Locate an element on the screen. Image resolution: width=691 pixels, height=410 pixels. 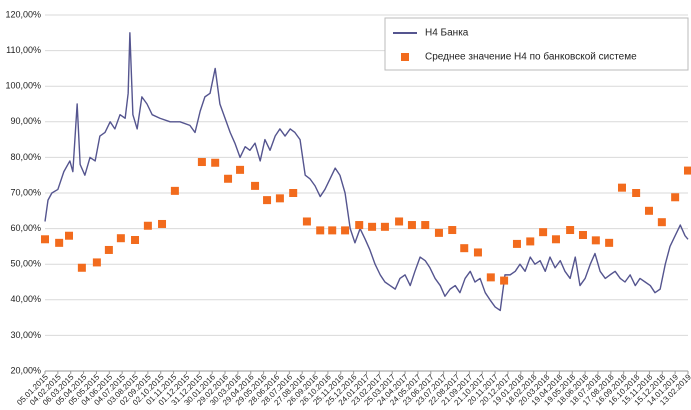
y-tick-label: 60,00% is located at coordinates (25, 228).